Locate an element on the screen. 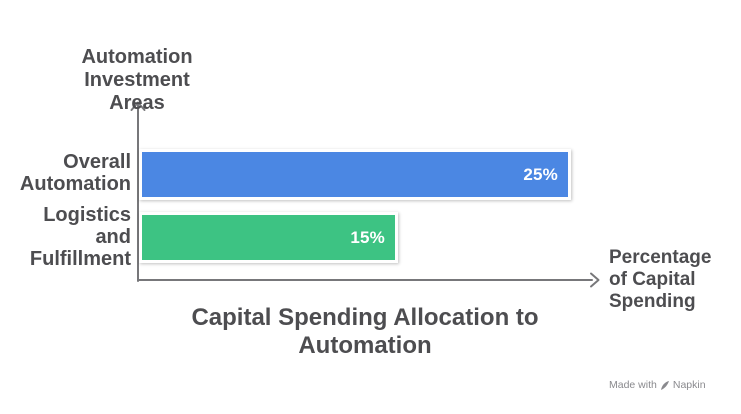  y-axis-title: Automation Investment Areas is located at coordinates (137, 80).